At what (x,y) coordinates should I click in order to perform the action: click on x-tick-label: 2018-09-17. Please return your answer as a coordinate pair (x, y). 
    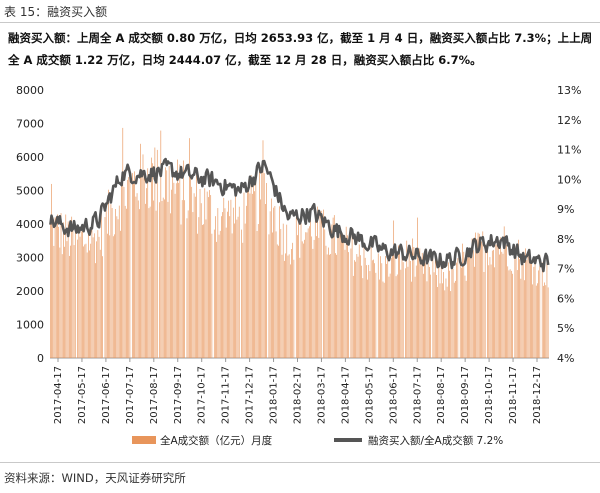
    Looking at the image, I should click on (465, 395).